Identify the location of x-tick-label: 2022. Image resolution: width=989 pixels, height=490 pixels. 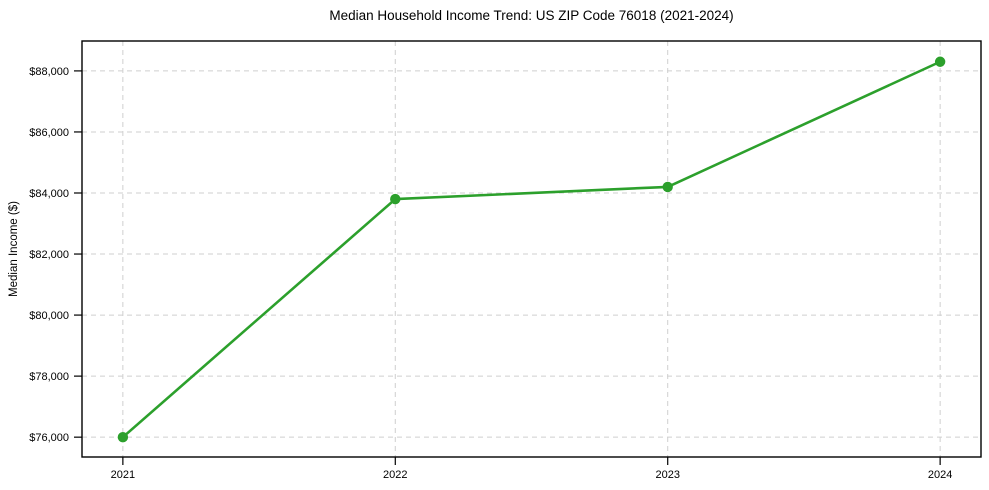
(395, 475).